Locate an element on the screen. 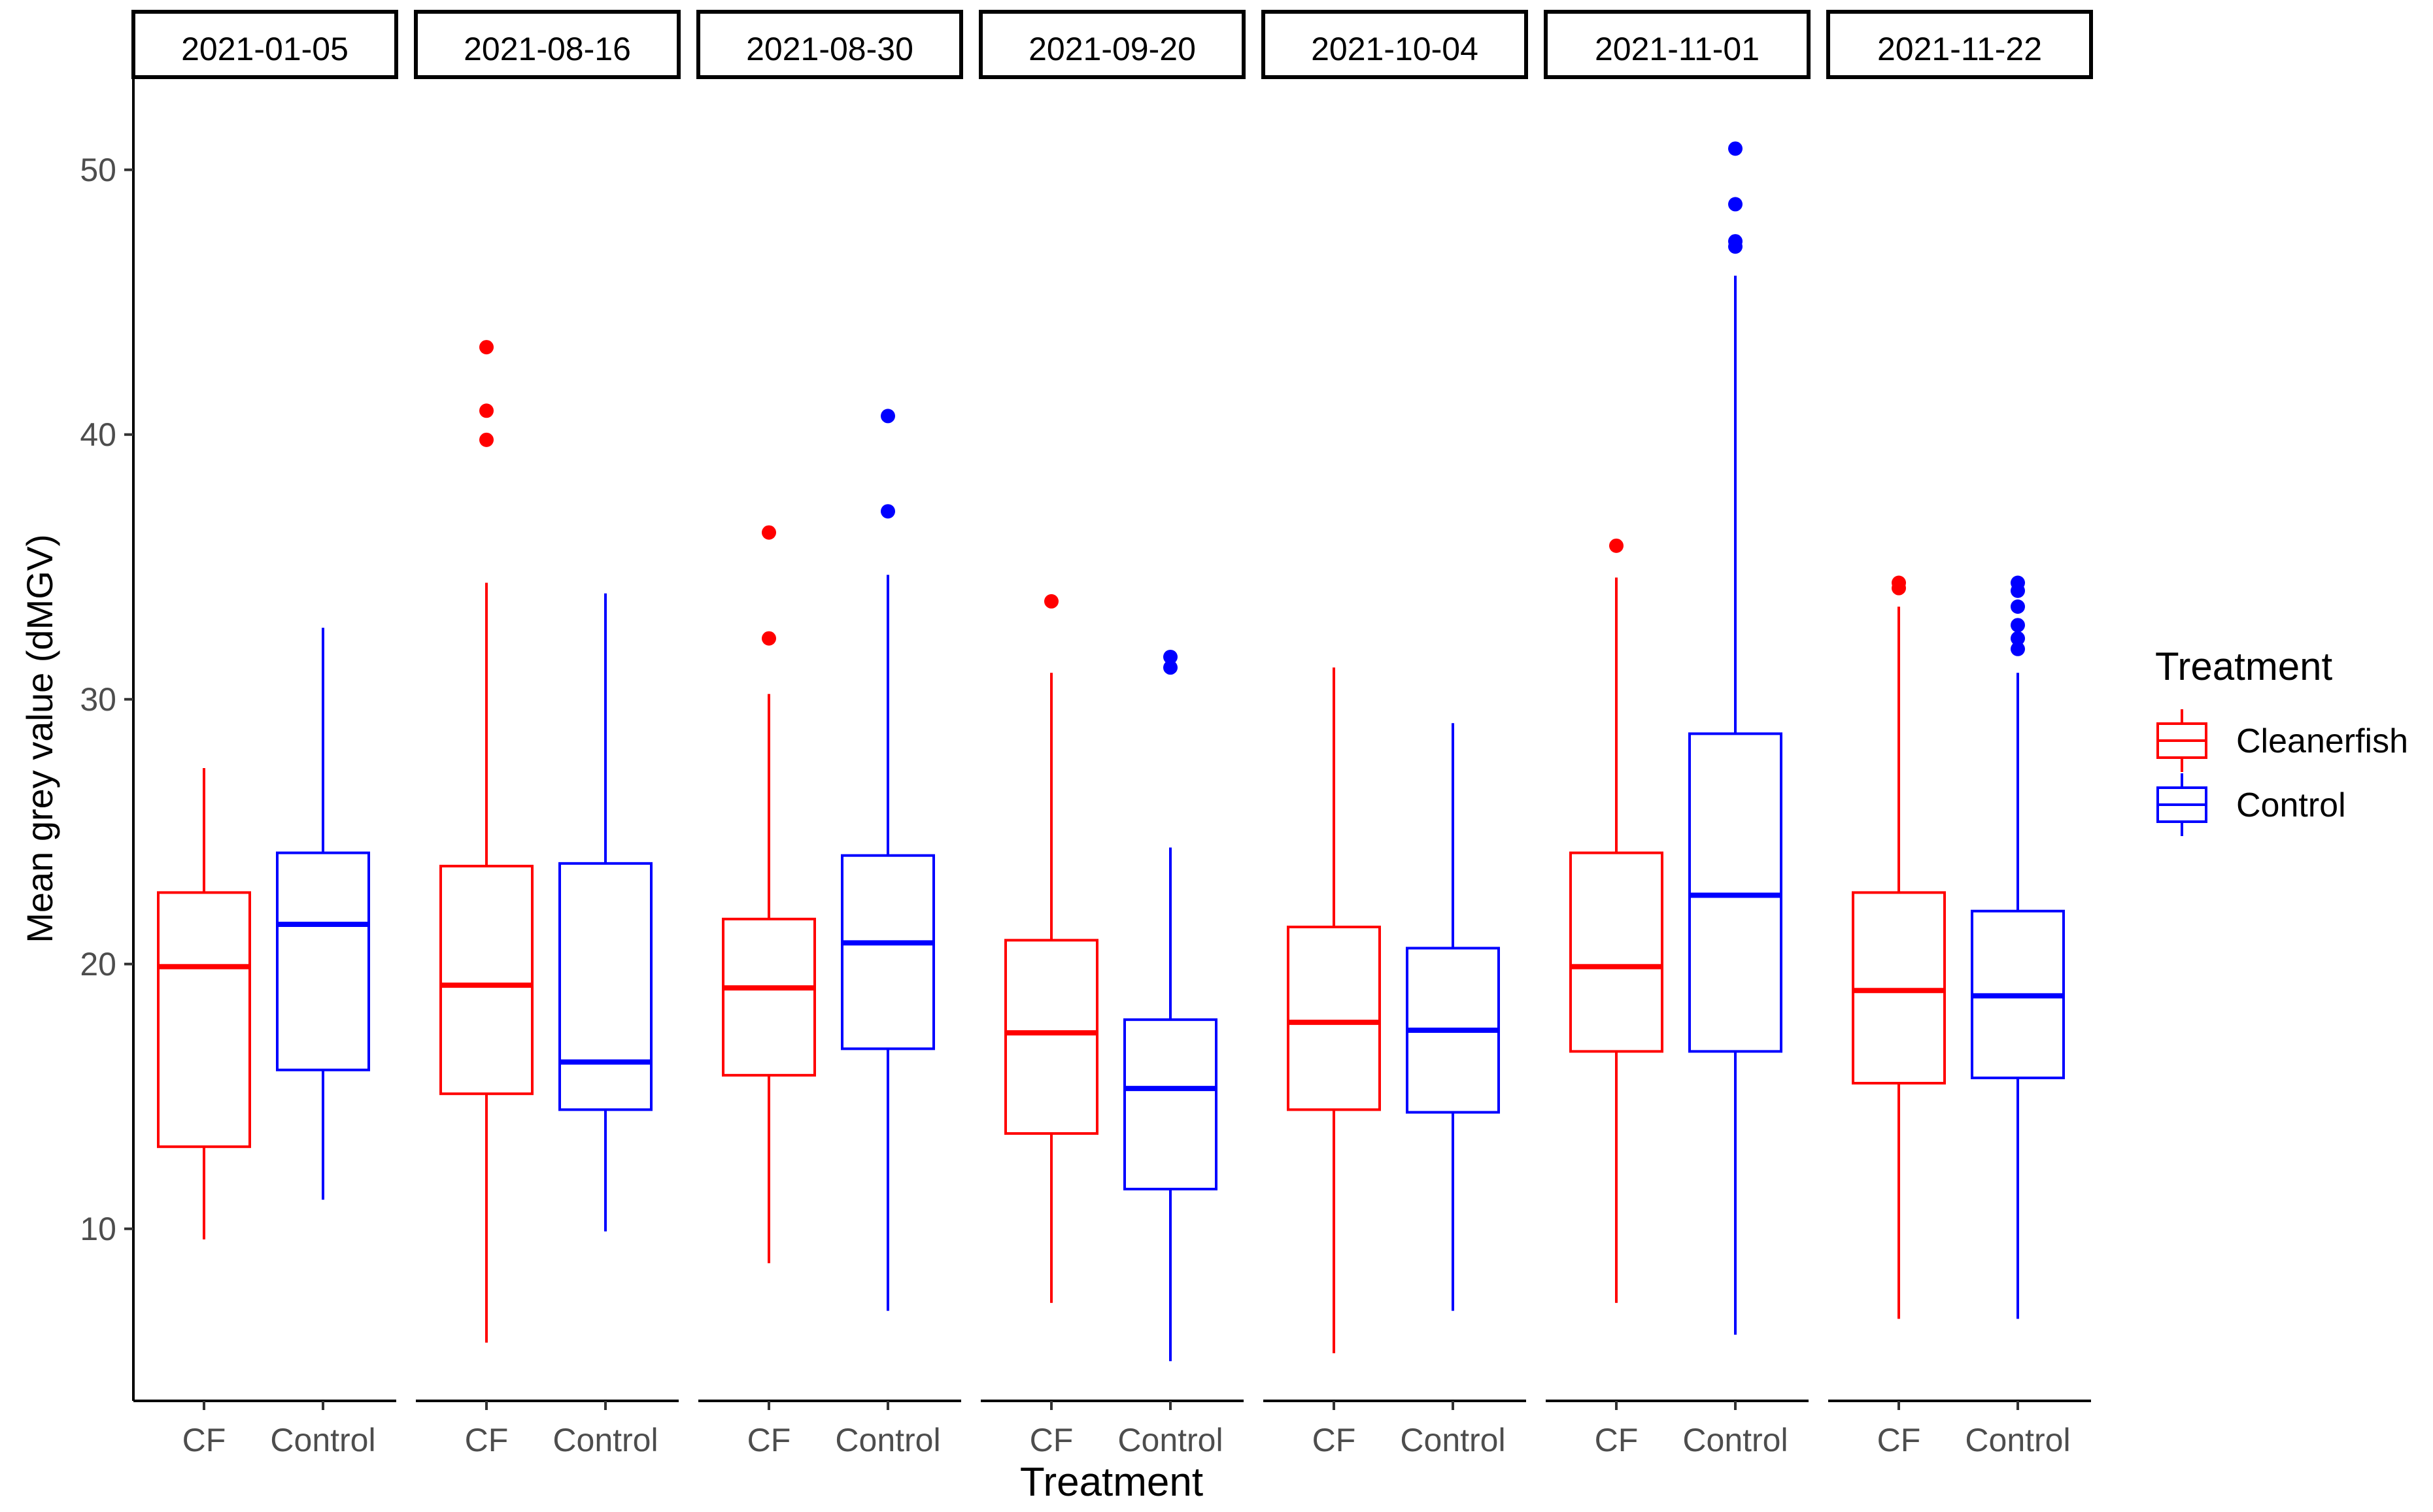  legend-label: Cleanerfish is located at coordinates (2322, 741).